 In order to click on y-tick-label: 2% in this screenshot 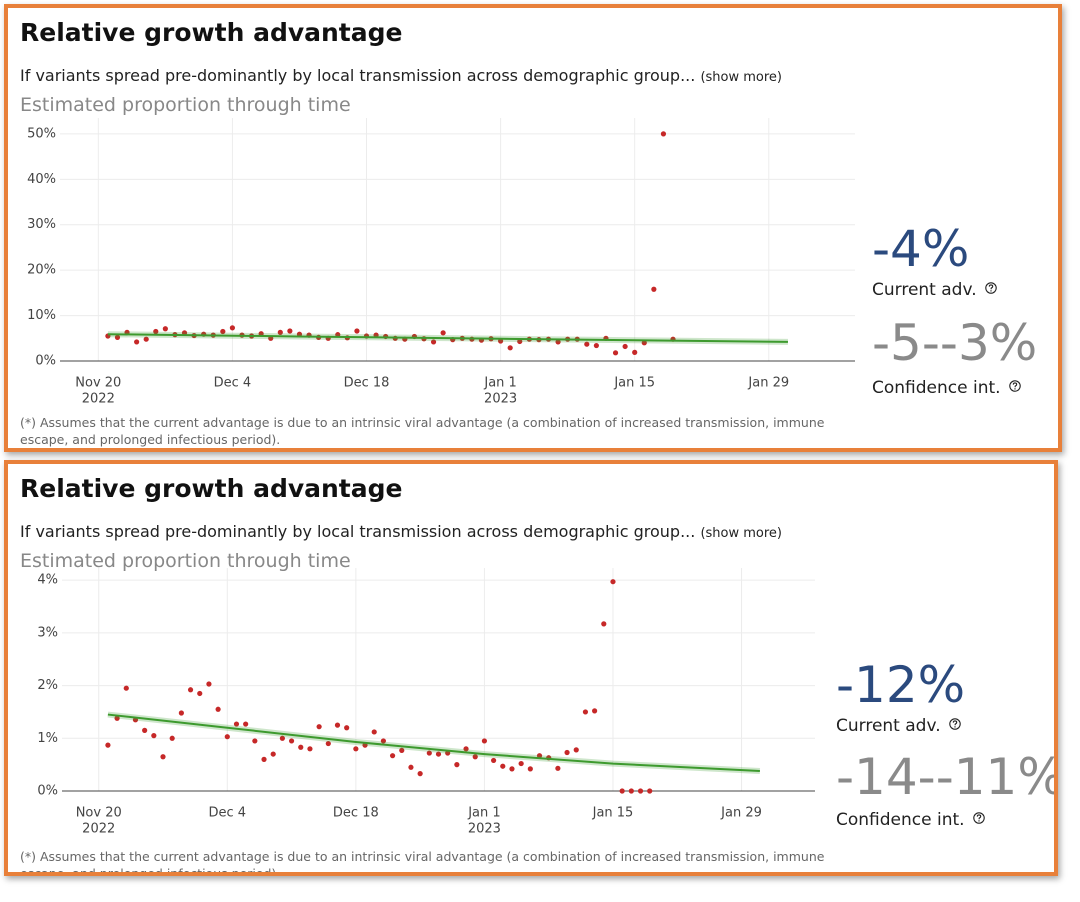, I will do `click(47, 685)`.